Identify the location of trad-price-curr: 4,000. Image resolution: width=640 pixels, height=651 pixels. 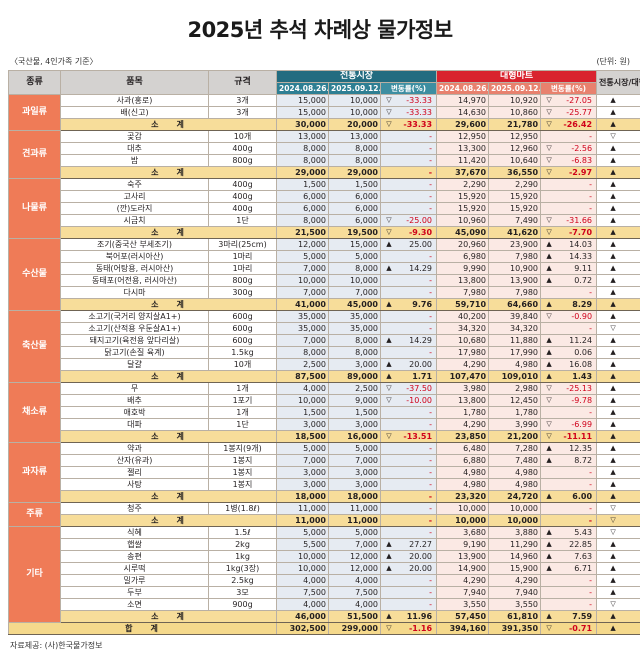
(355, 581).